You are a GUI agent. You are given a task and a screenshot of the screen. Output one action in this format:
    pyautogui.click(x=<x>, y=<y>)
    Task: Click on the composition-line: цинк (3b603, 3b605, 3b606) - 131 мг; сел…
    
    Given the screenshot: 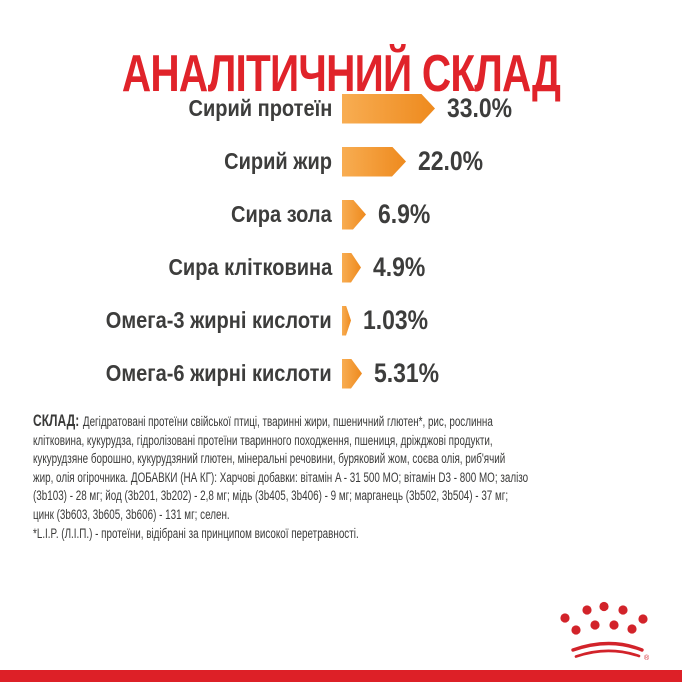 What is the action you would take?
    pyautogui.click(x=131, y=514)
    